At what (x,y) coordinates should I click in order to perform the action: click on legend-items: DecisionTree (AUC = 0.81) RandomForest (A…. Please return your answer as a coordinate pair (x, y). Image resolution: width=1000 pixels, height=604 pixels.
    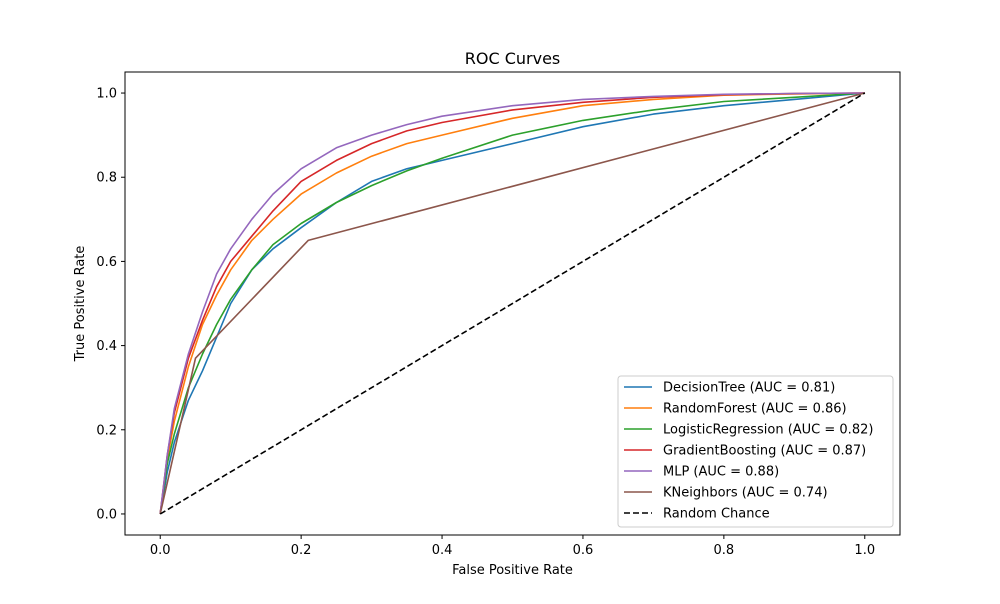
    Looking at the image, I should click on (748, 451).